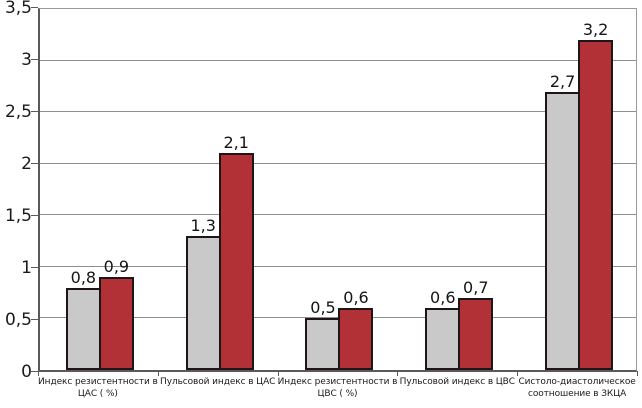 Image resolution: width=642 pixels, height=408 pixels. I want to click on bar-series-red: 0,6, so click(356, 329).